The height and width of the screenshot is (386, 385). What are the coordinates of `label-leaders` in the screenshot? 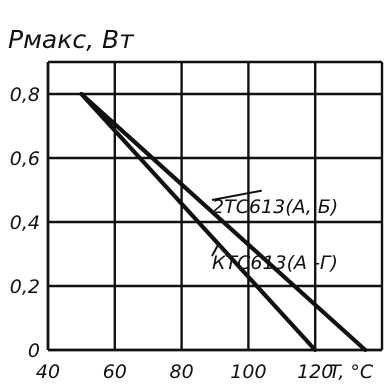 It's located at (236, 223).